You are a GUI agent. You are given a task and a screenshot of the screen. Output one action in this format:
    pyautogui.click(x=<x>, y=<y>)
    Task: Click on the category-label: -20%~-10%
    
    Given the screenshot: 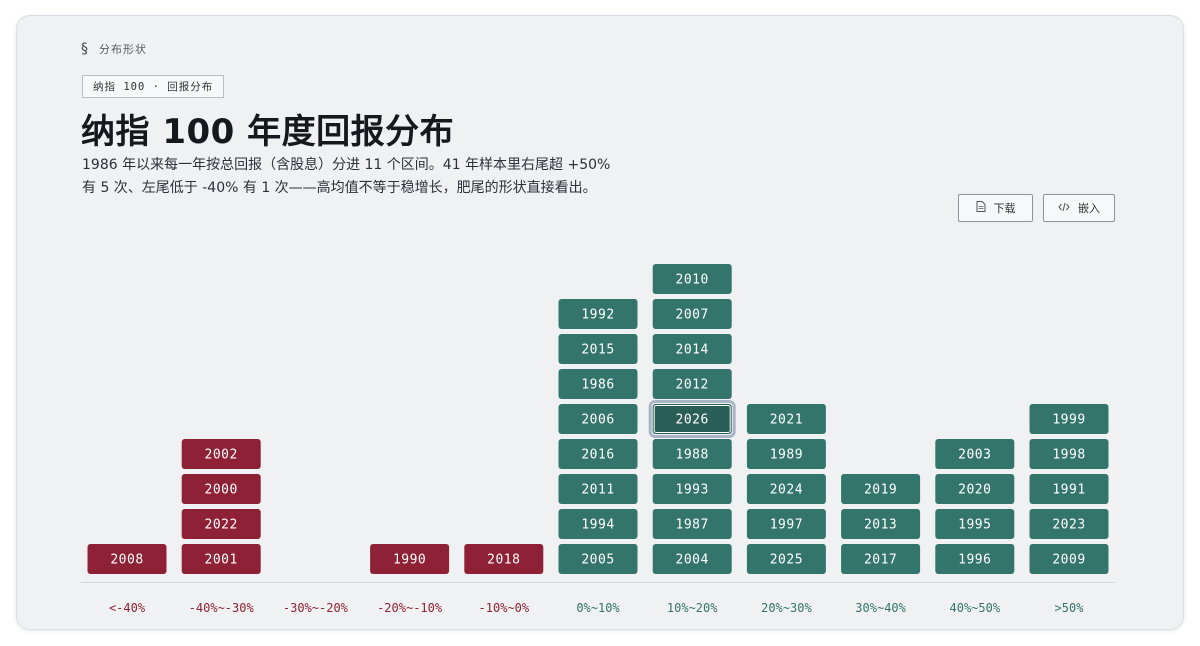 What is the action you would take?
    pyautogui.click(x=410, y=608)
    